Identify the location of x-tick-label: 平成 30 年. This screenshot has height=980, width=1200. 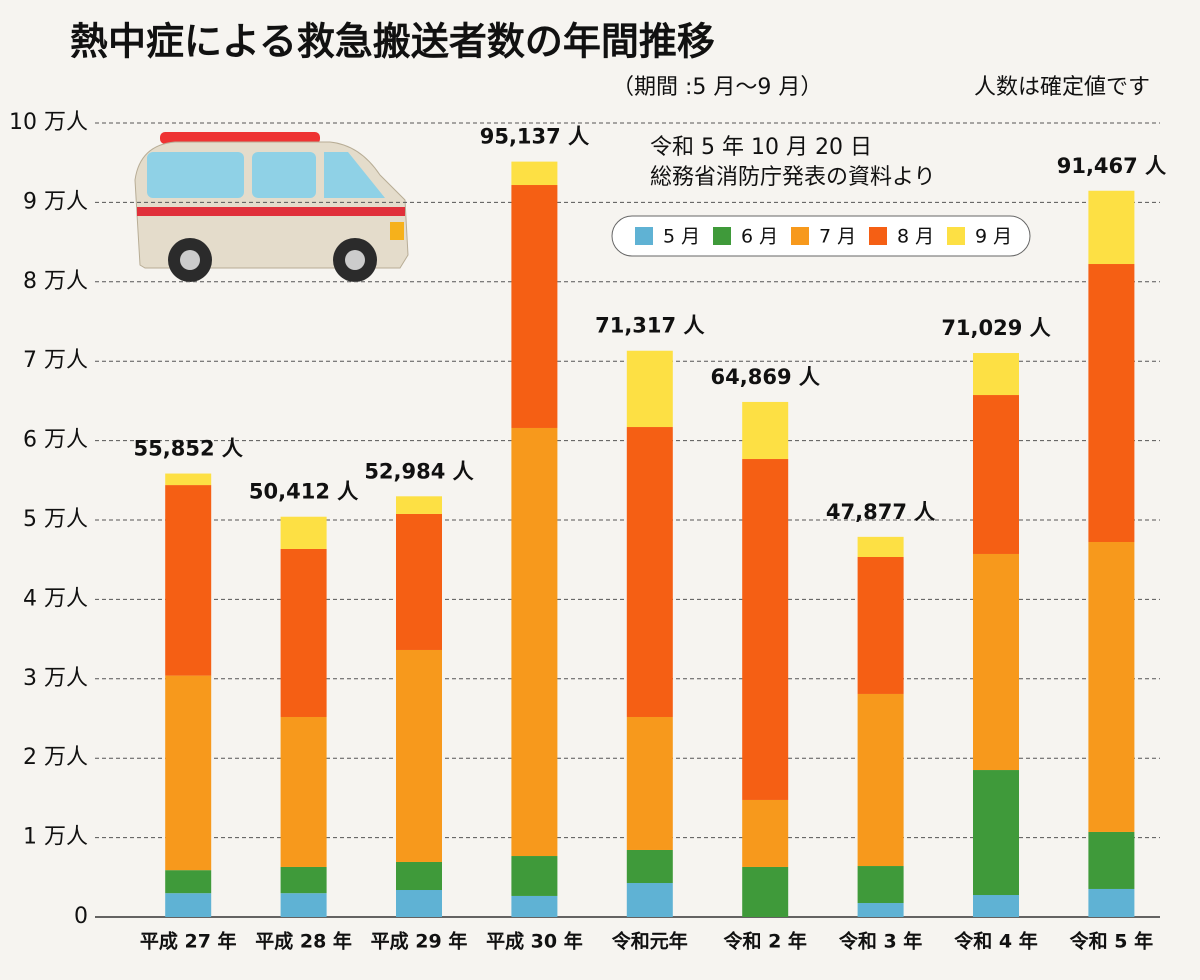
(534, 941).